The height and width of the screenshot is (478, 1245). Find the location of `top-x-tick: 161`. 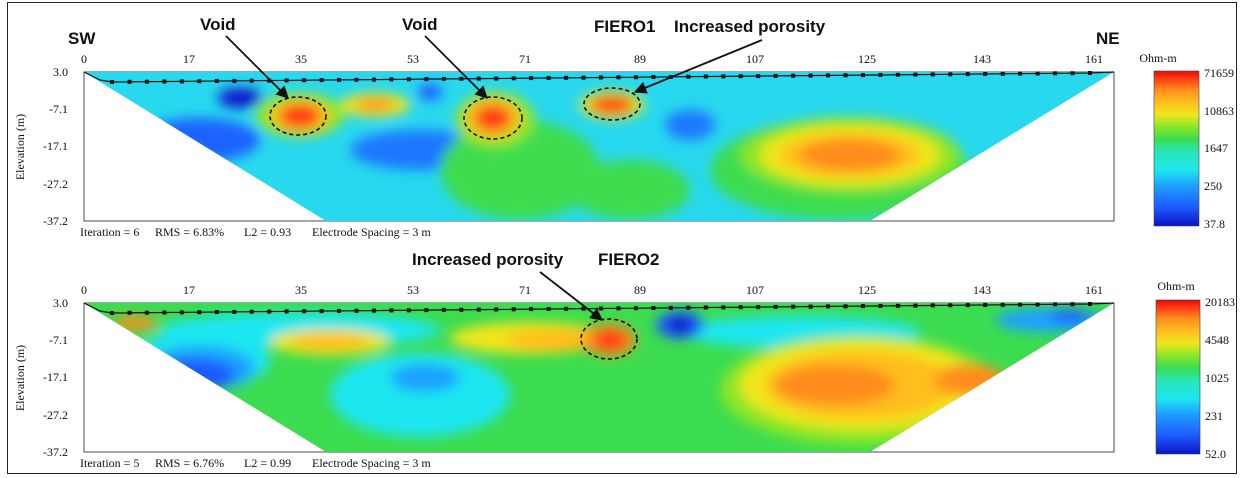

top-x-tick: 161 is located at coordinates (1094, 59).